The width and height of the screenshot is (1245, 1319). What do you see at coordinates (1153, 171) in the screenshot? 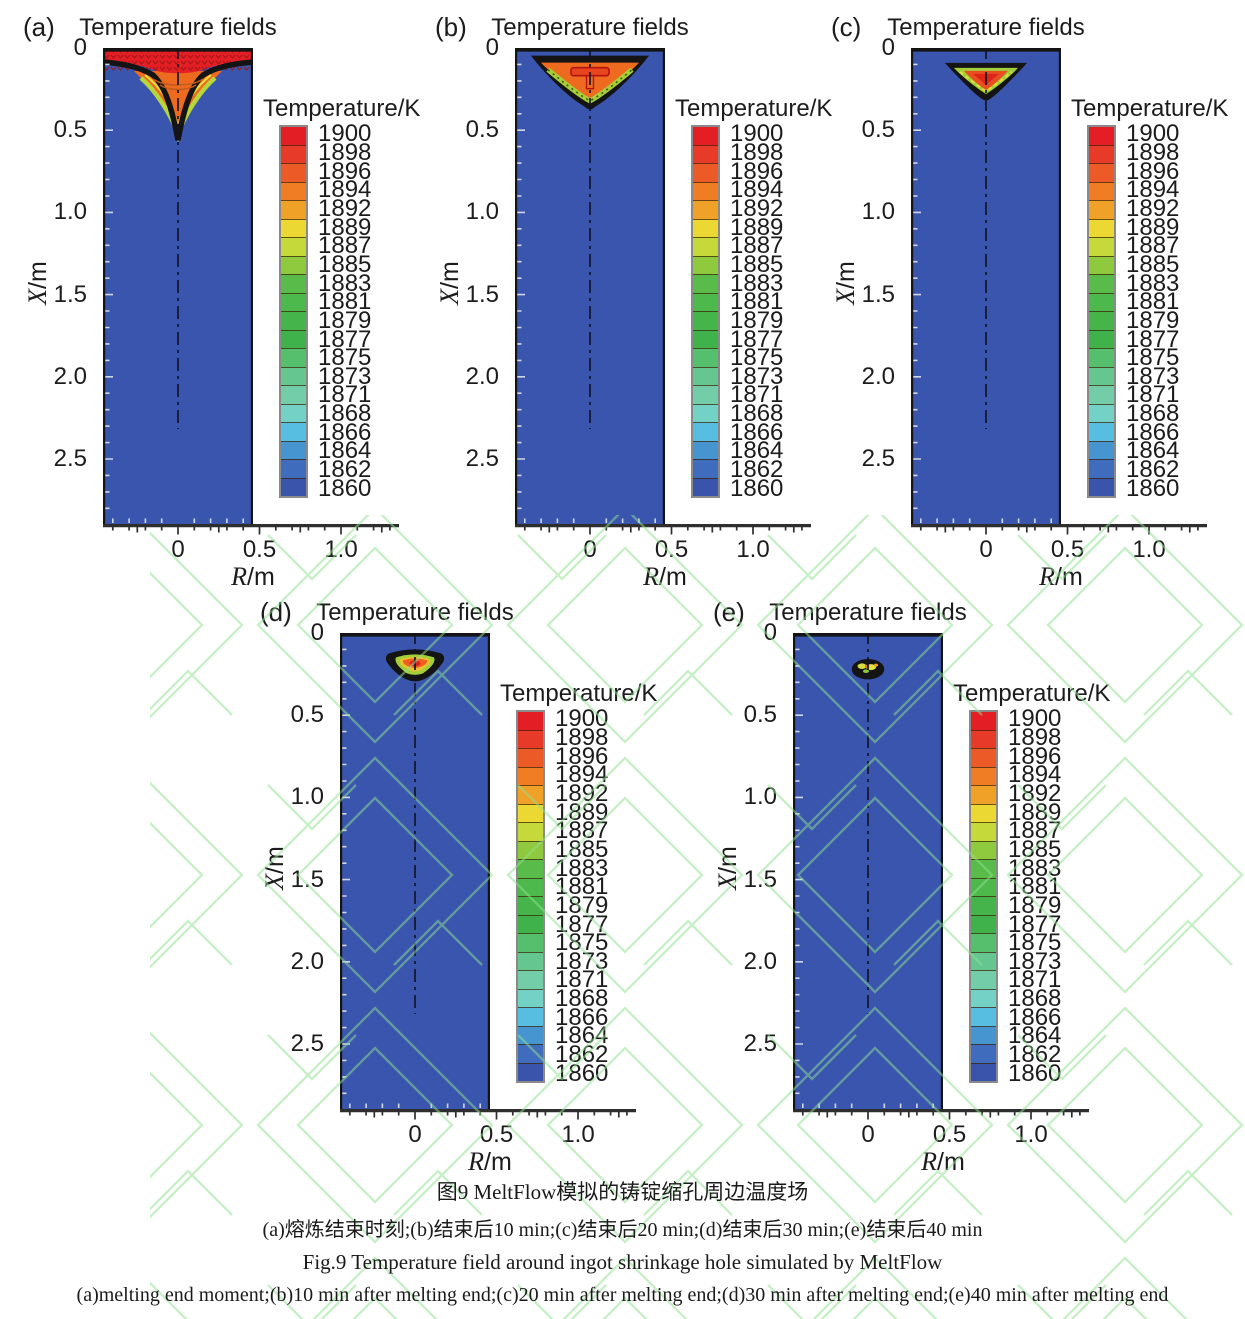
I see `colorbar-level-label: 1896` at bounding box center [1153, 171].